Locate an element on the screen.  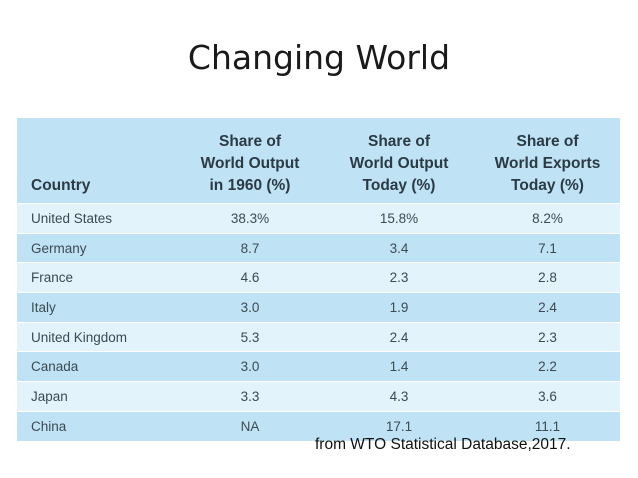
table-row: Italy 3.0 1.9 2.4 is located at coordinates (318, 307).